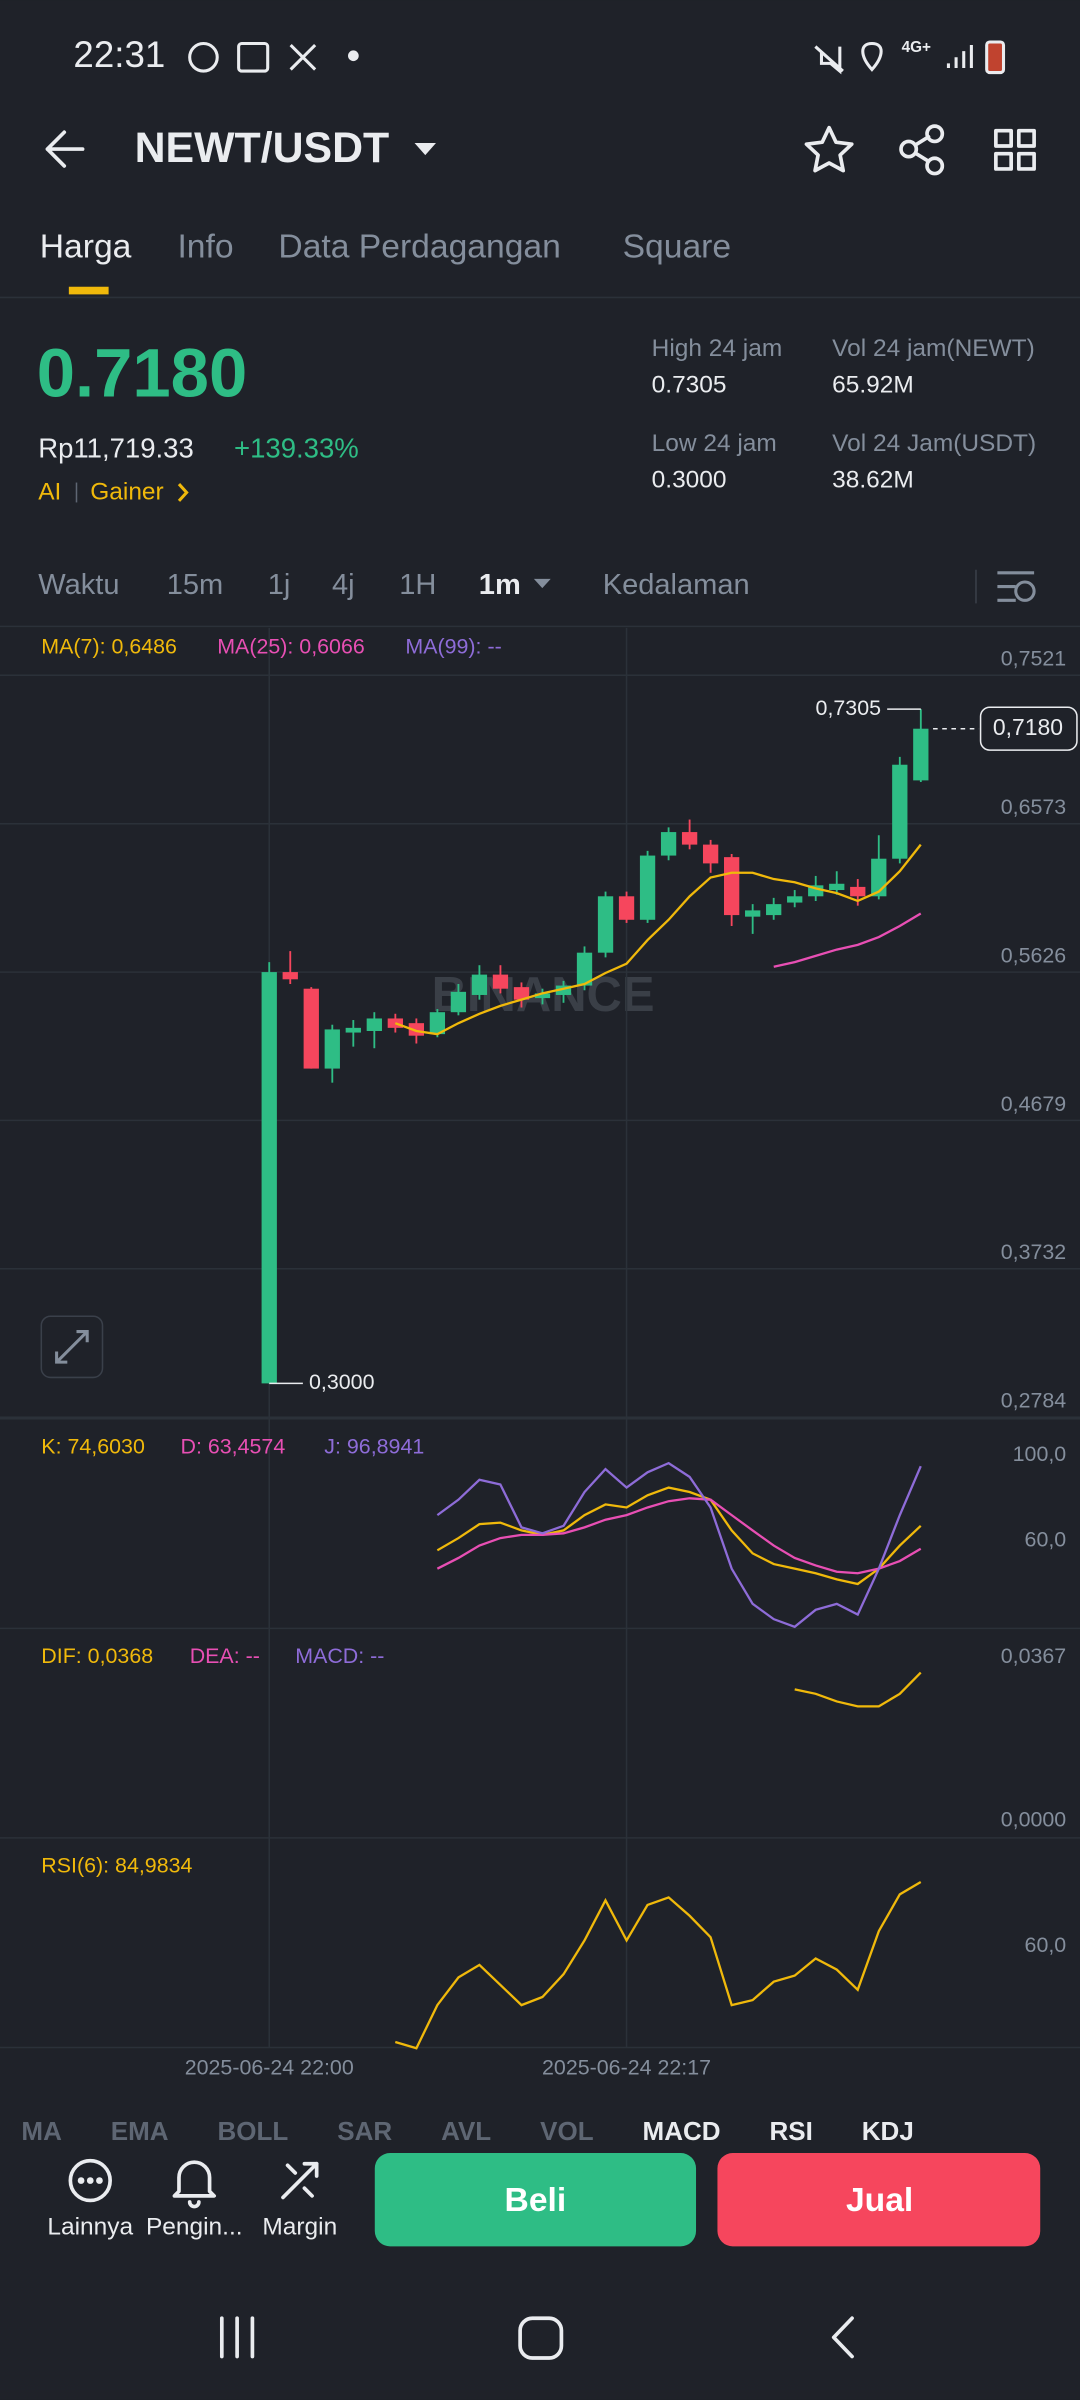 This screenshot has height=2400, width=1080. Describe the element at coordinates (888, 2131) in the screenshot. I see `indicator-tab: KDJ` at that location.